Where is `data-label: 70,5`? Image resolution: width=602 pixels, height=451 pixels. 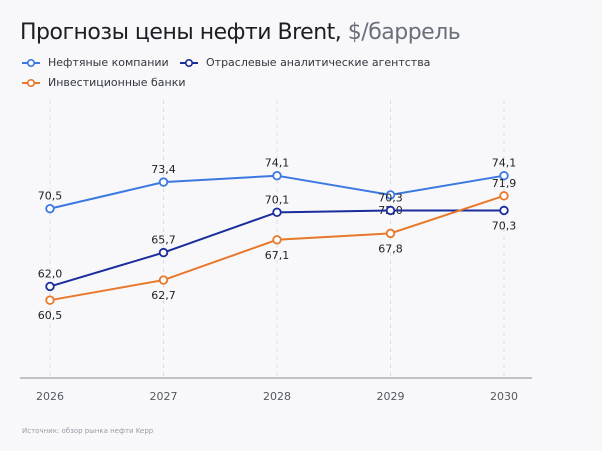 data-label: 70,5 is located at coordinates (50, 196).